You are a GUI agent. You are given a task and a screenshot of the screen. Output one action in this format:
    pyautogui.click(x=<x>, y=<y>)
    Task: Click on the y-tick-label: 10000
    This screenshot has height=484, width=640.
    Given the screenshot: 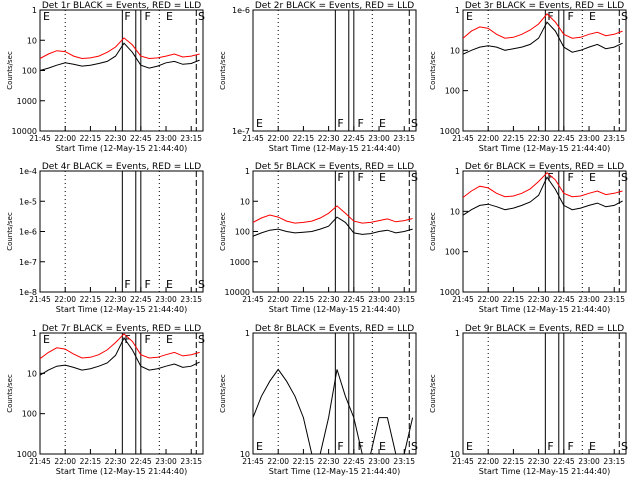 What is the action you would take?
    pyautogui.click(x=24, y=131)
    